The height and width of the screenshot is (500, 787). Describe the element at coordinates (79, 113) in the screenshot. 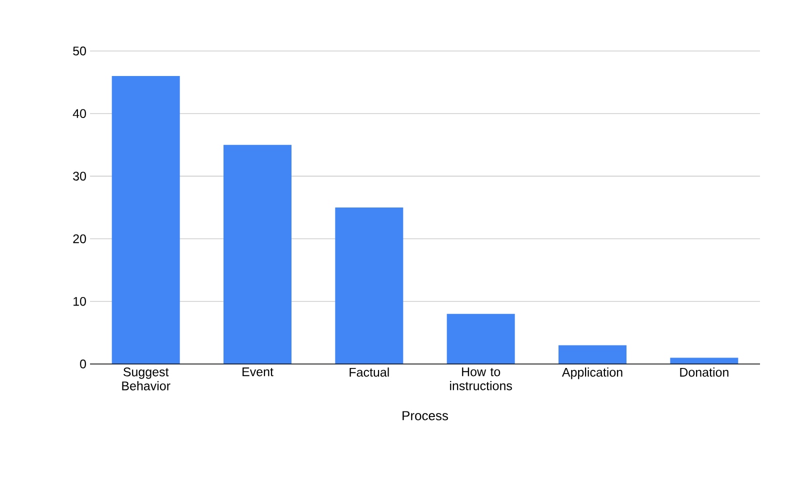

I see `y-tick-label: 40` at that location.